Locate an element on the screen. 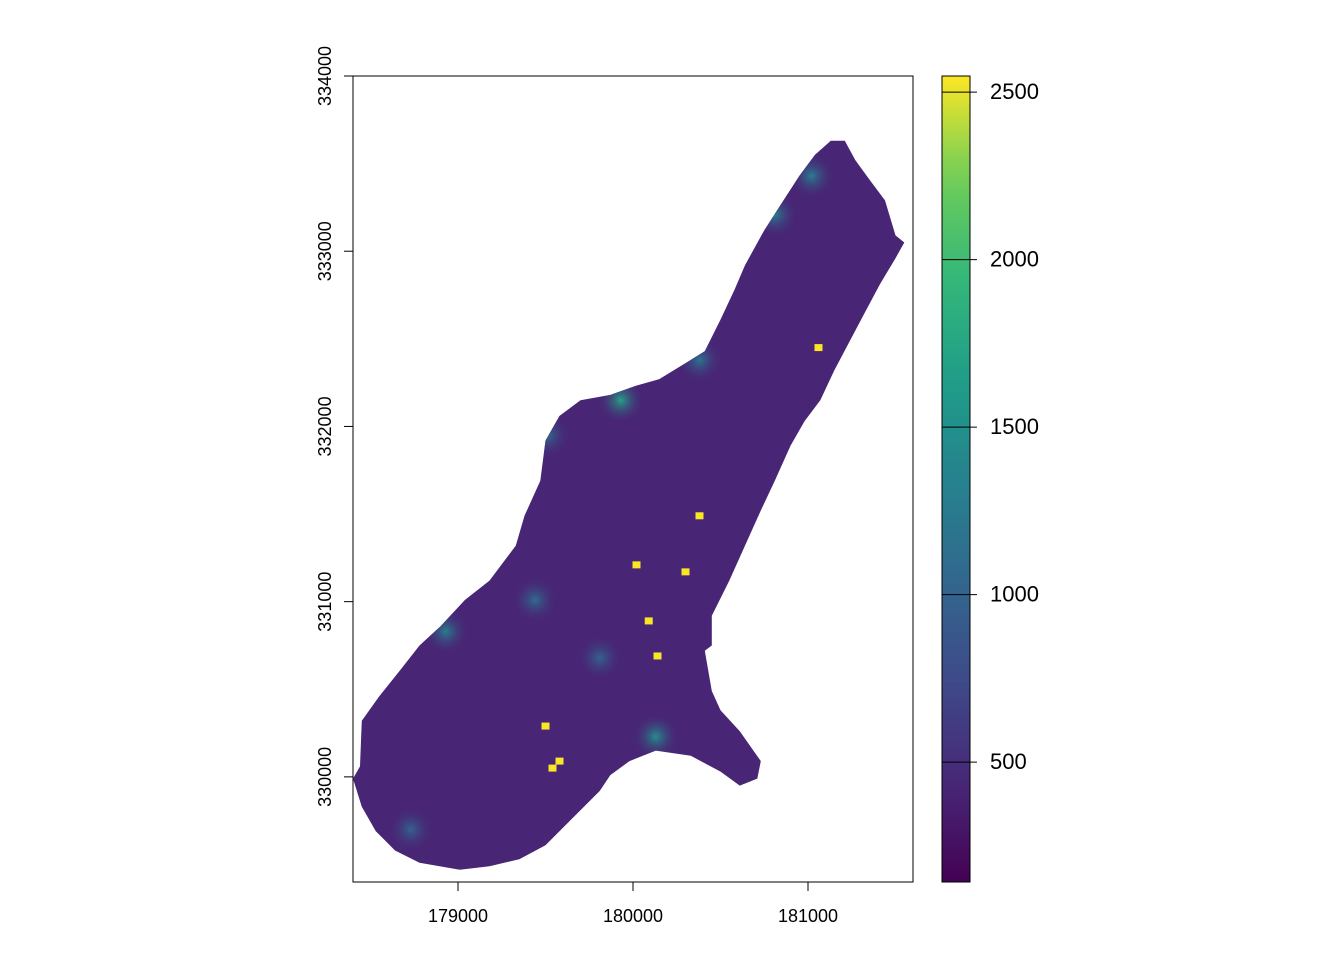 The image size is (1344, 965). colorbar-tick-label: 1000 is located at coordinates (1014, 594).